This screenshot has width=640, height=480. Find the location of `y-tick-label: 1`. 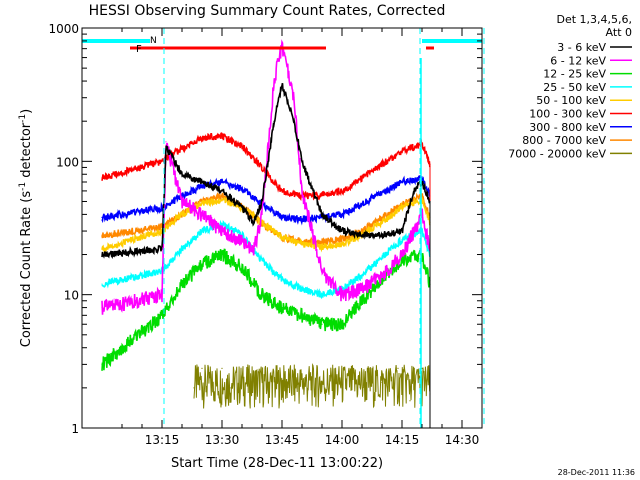

y-tick-label: 1 is located at coordinates (75, 429).